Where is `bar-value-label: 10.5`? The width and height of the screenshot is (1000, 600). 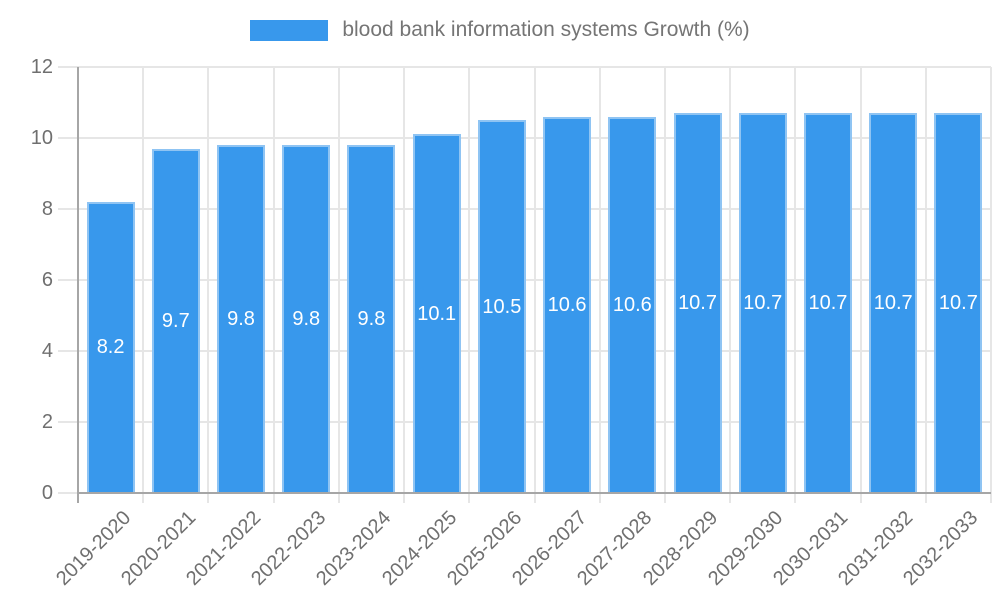
bar-value-label: 10.5 is located at coordinates (502, 306).